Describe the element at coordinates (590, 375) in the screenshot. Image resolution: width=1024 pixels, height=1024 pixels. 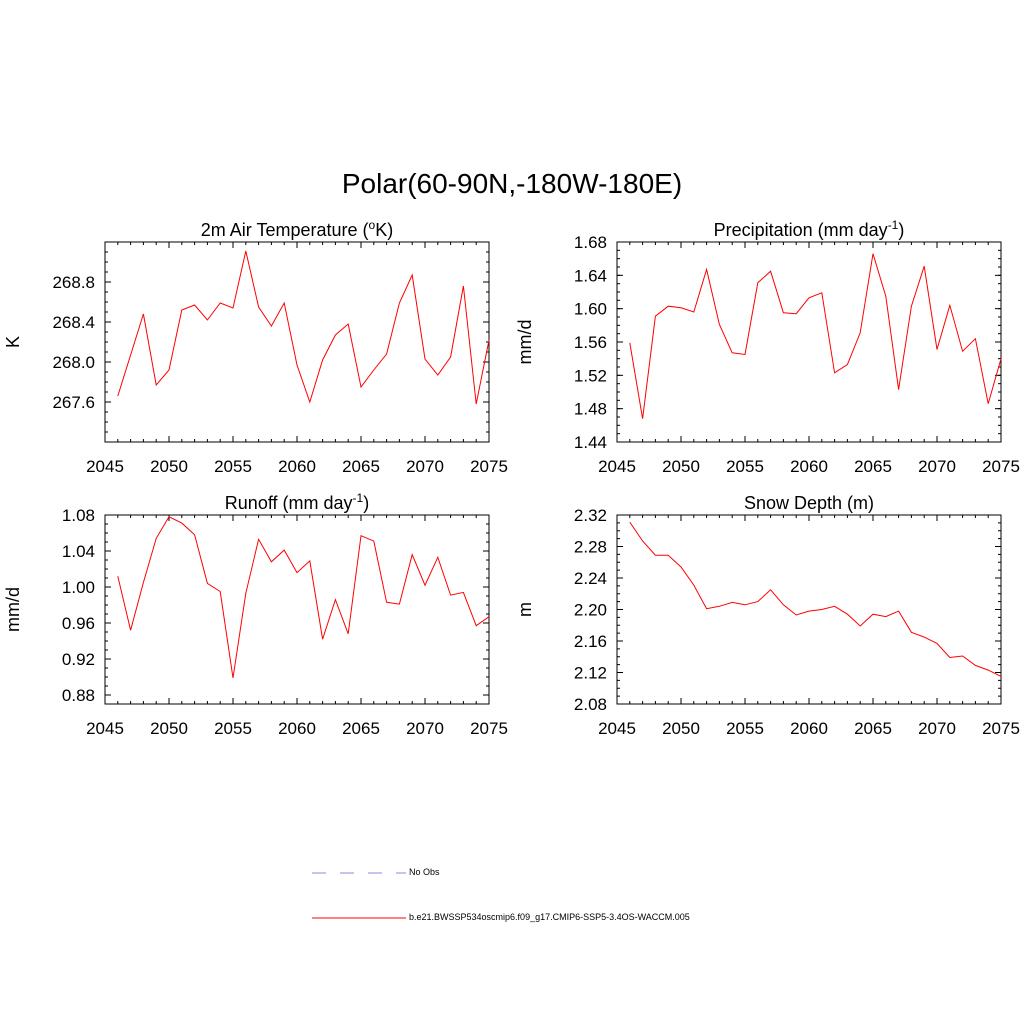
I see `y-tick-label: 1.52` at that location.